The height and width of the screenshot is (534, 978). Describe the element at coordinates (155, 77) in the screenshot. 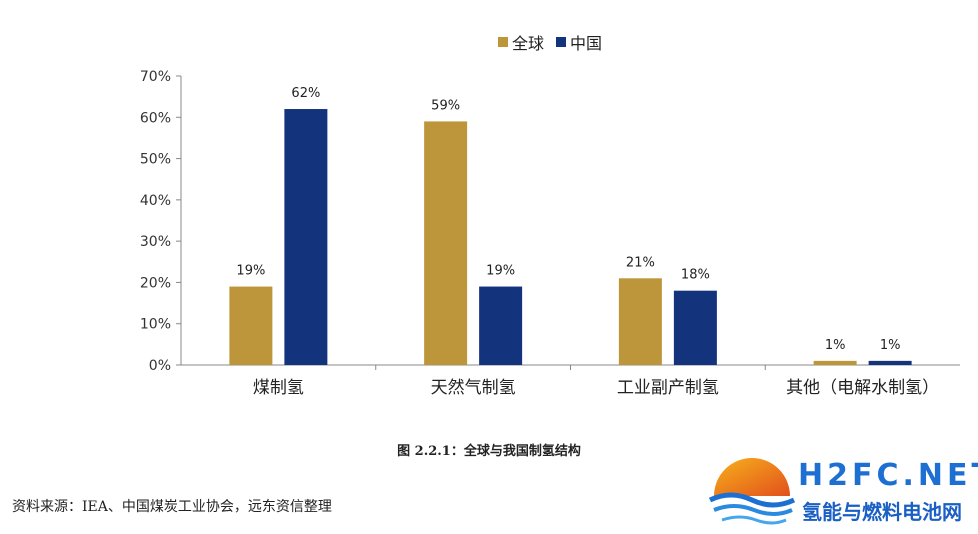

I see `y-tick-label: 70%` at that location.